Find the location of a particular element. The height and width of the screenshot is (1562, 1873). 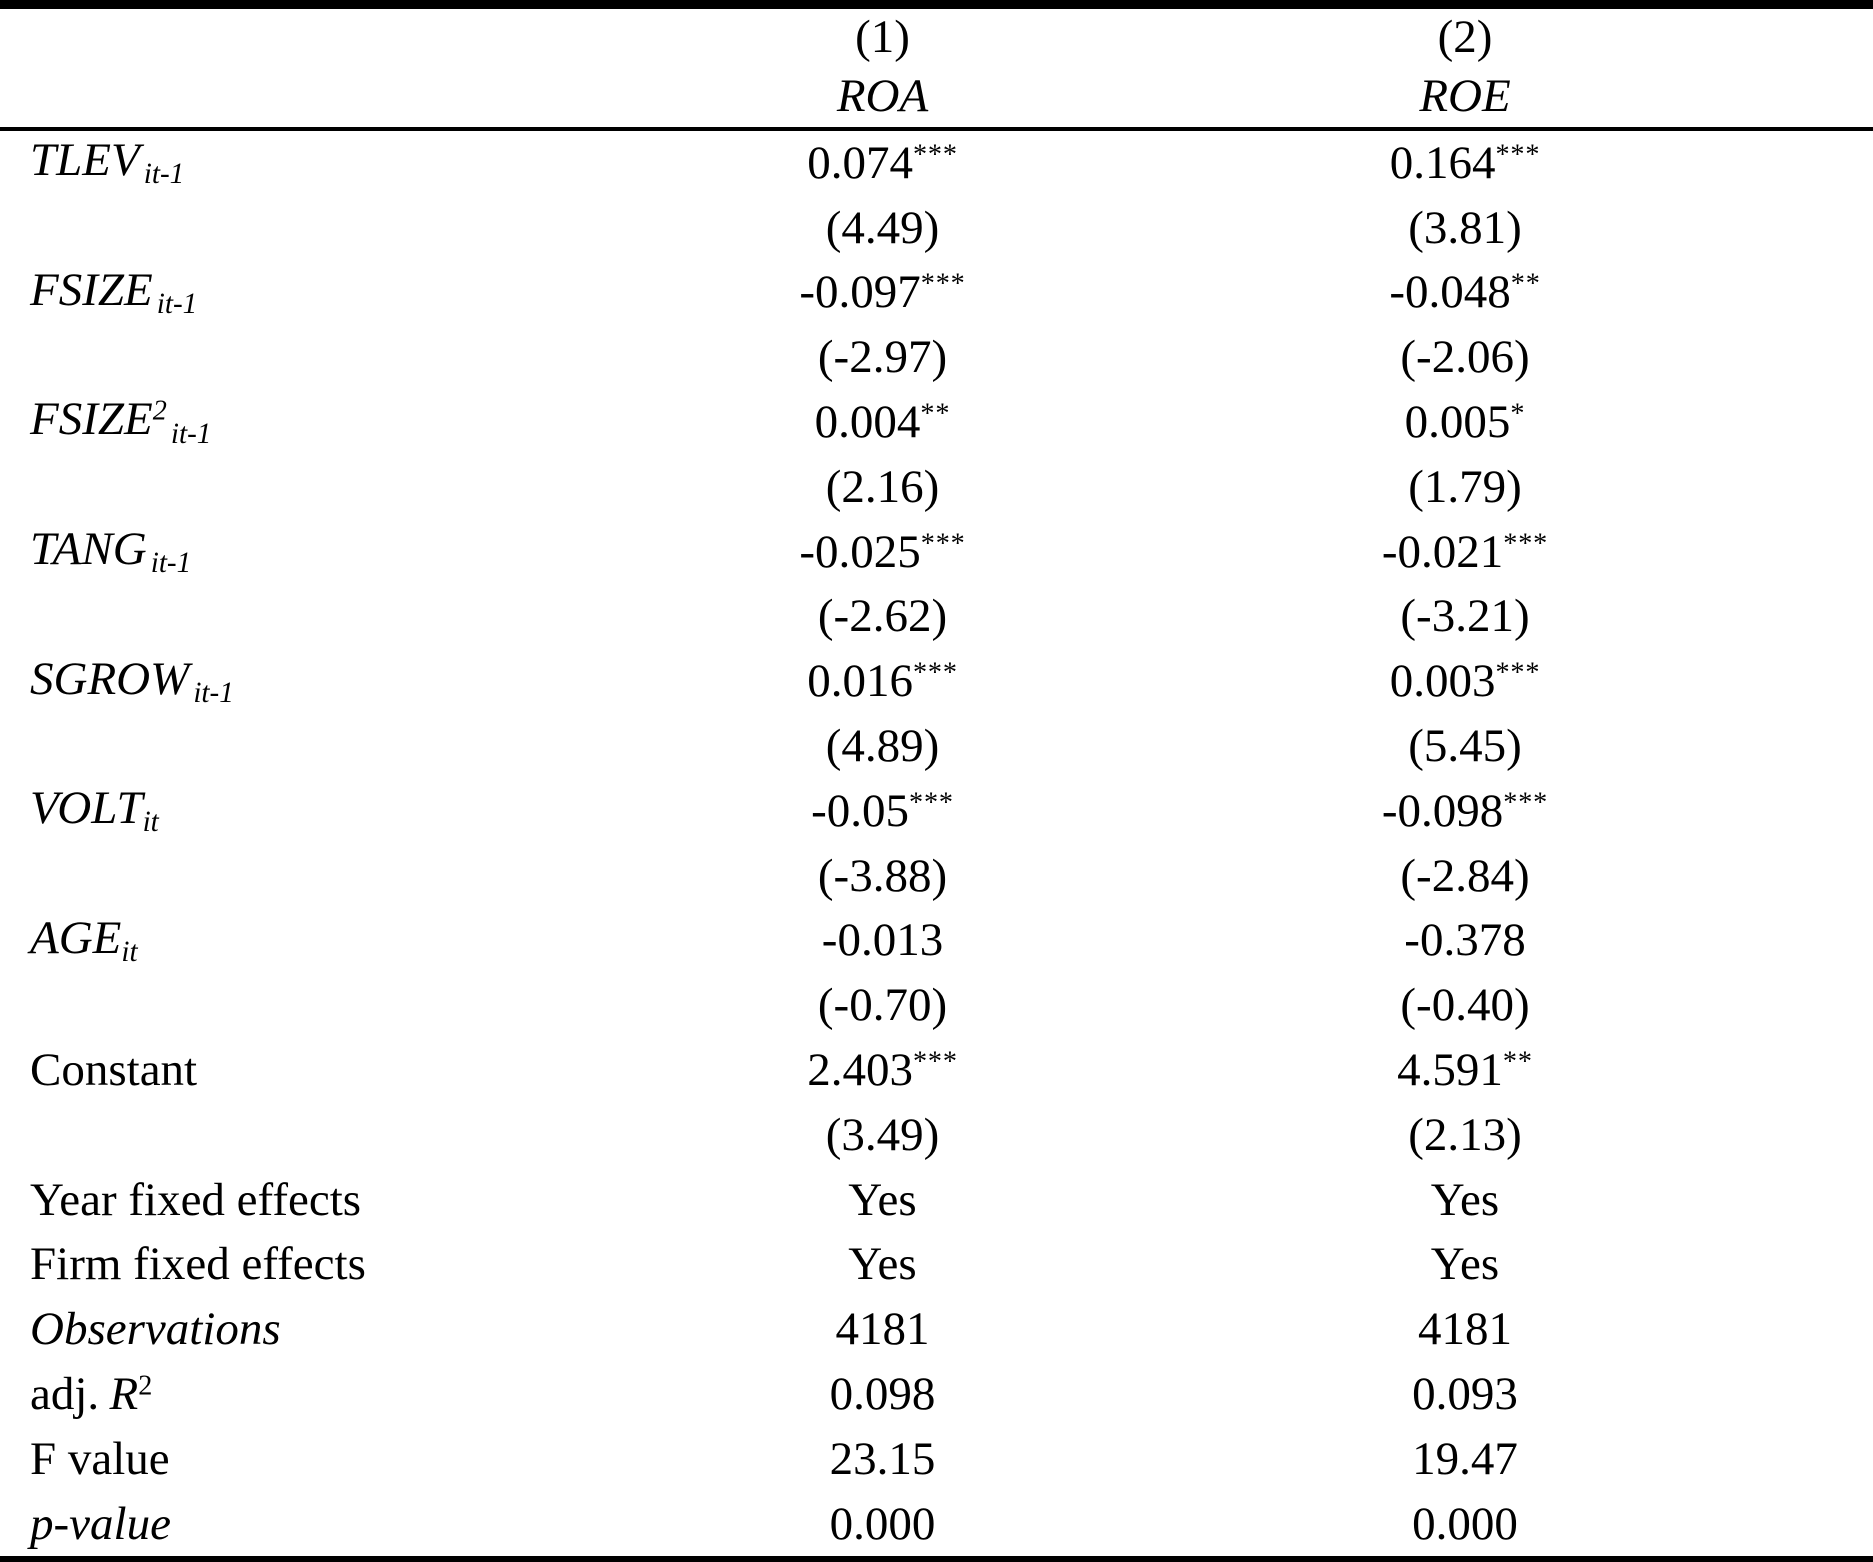

coef-cell: -0.378 is located at coordinates (1465, 940).